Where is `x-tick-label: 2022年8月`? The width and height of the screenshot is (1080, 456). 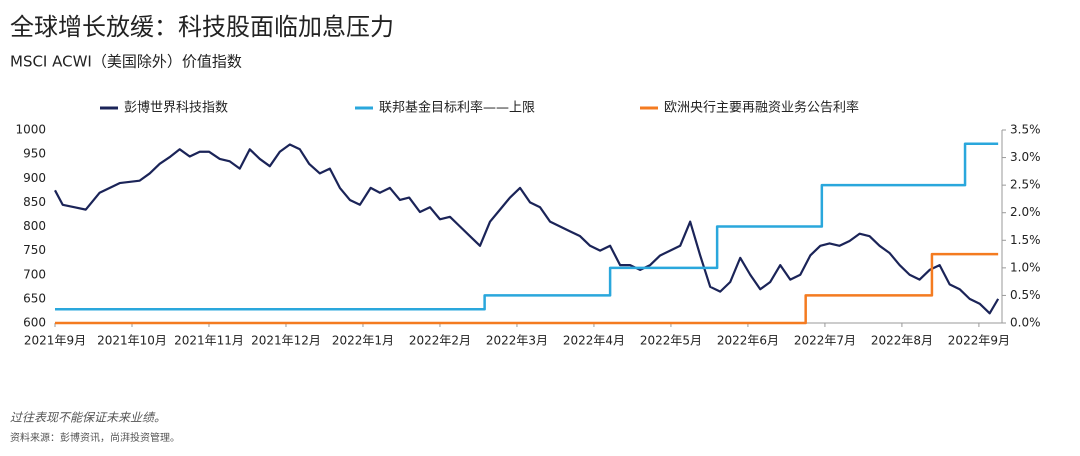 x-tick-label: 2022年8月 is located at coordinates (902, 341).